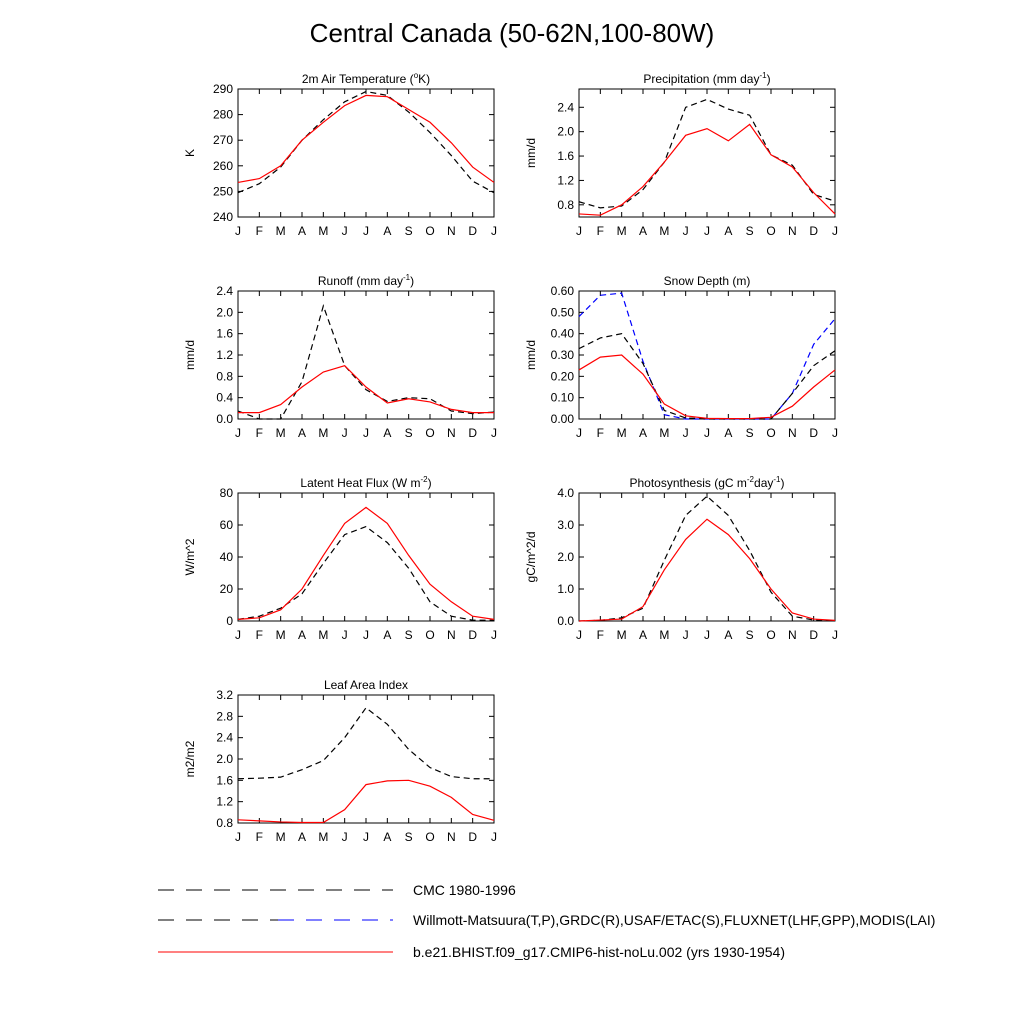  I want to click on y-tick-label: 0, so click(229, 621).